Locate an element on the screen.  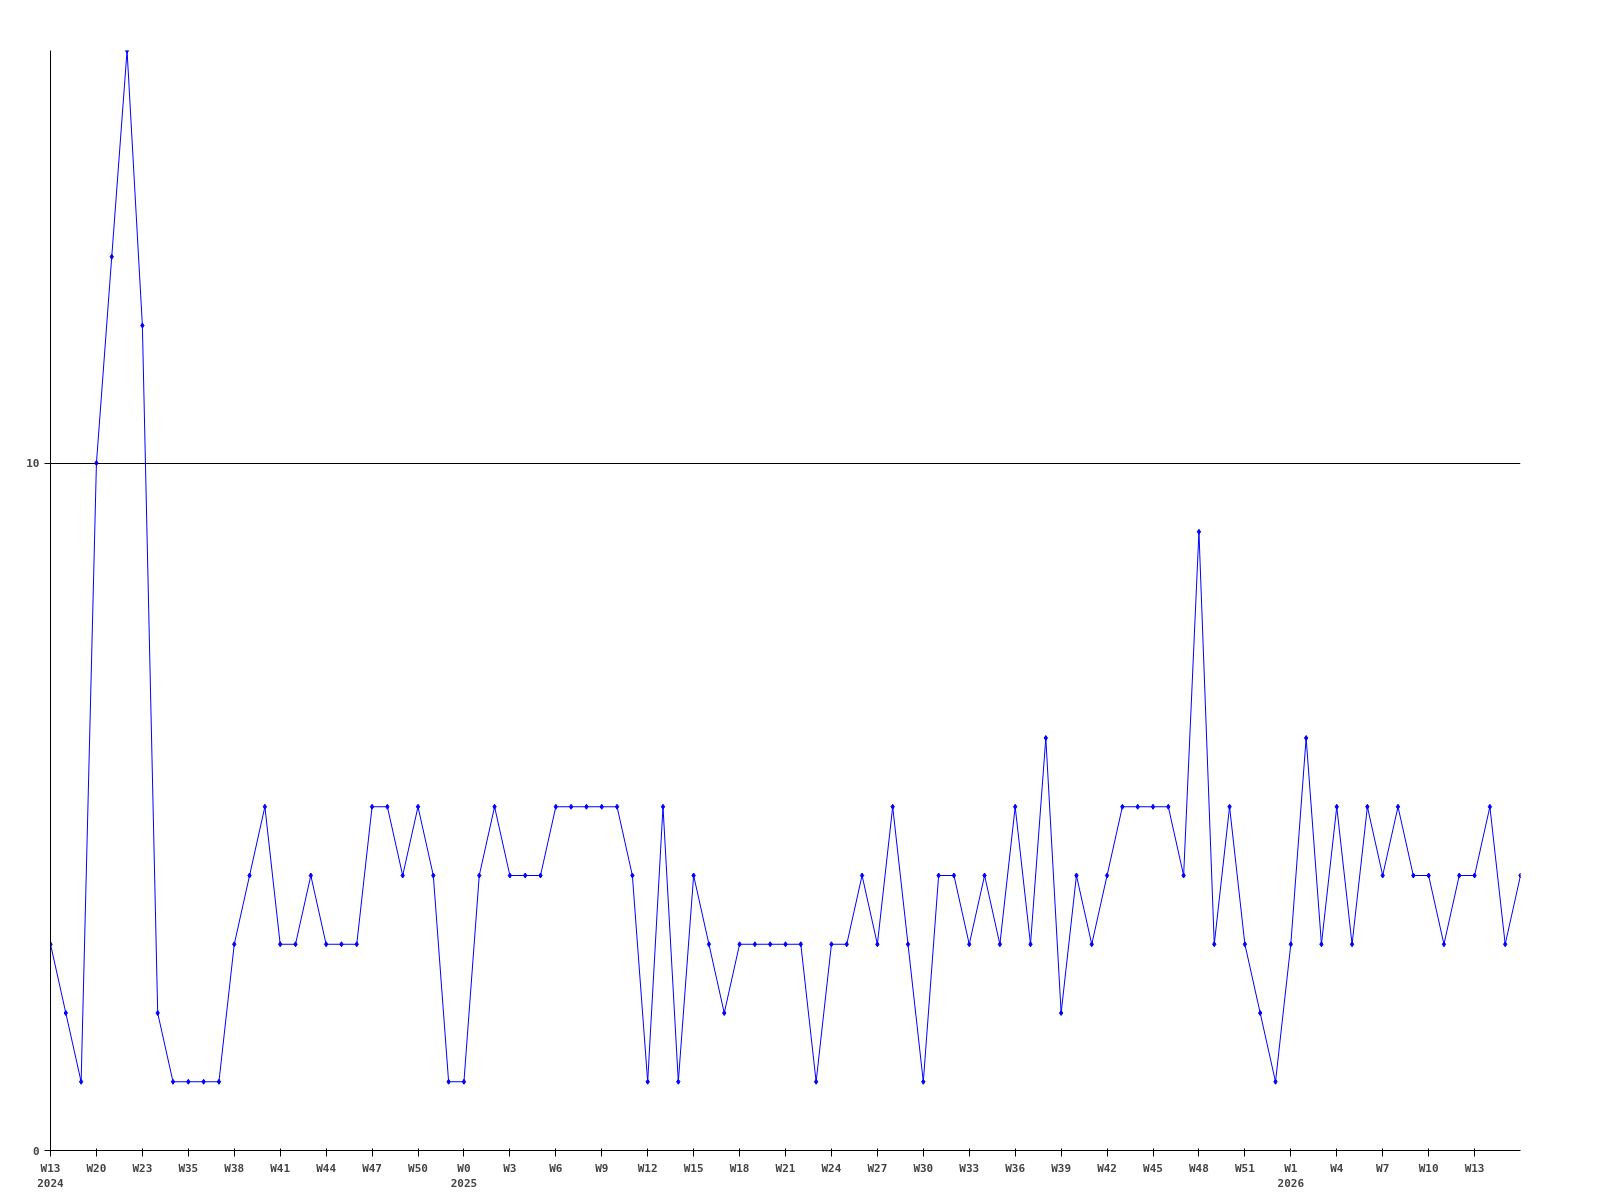
x-tick-label: W33 is located at coordinates (969, 1168).